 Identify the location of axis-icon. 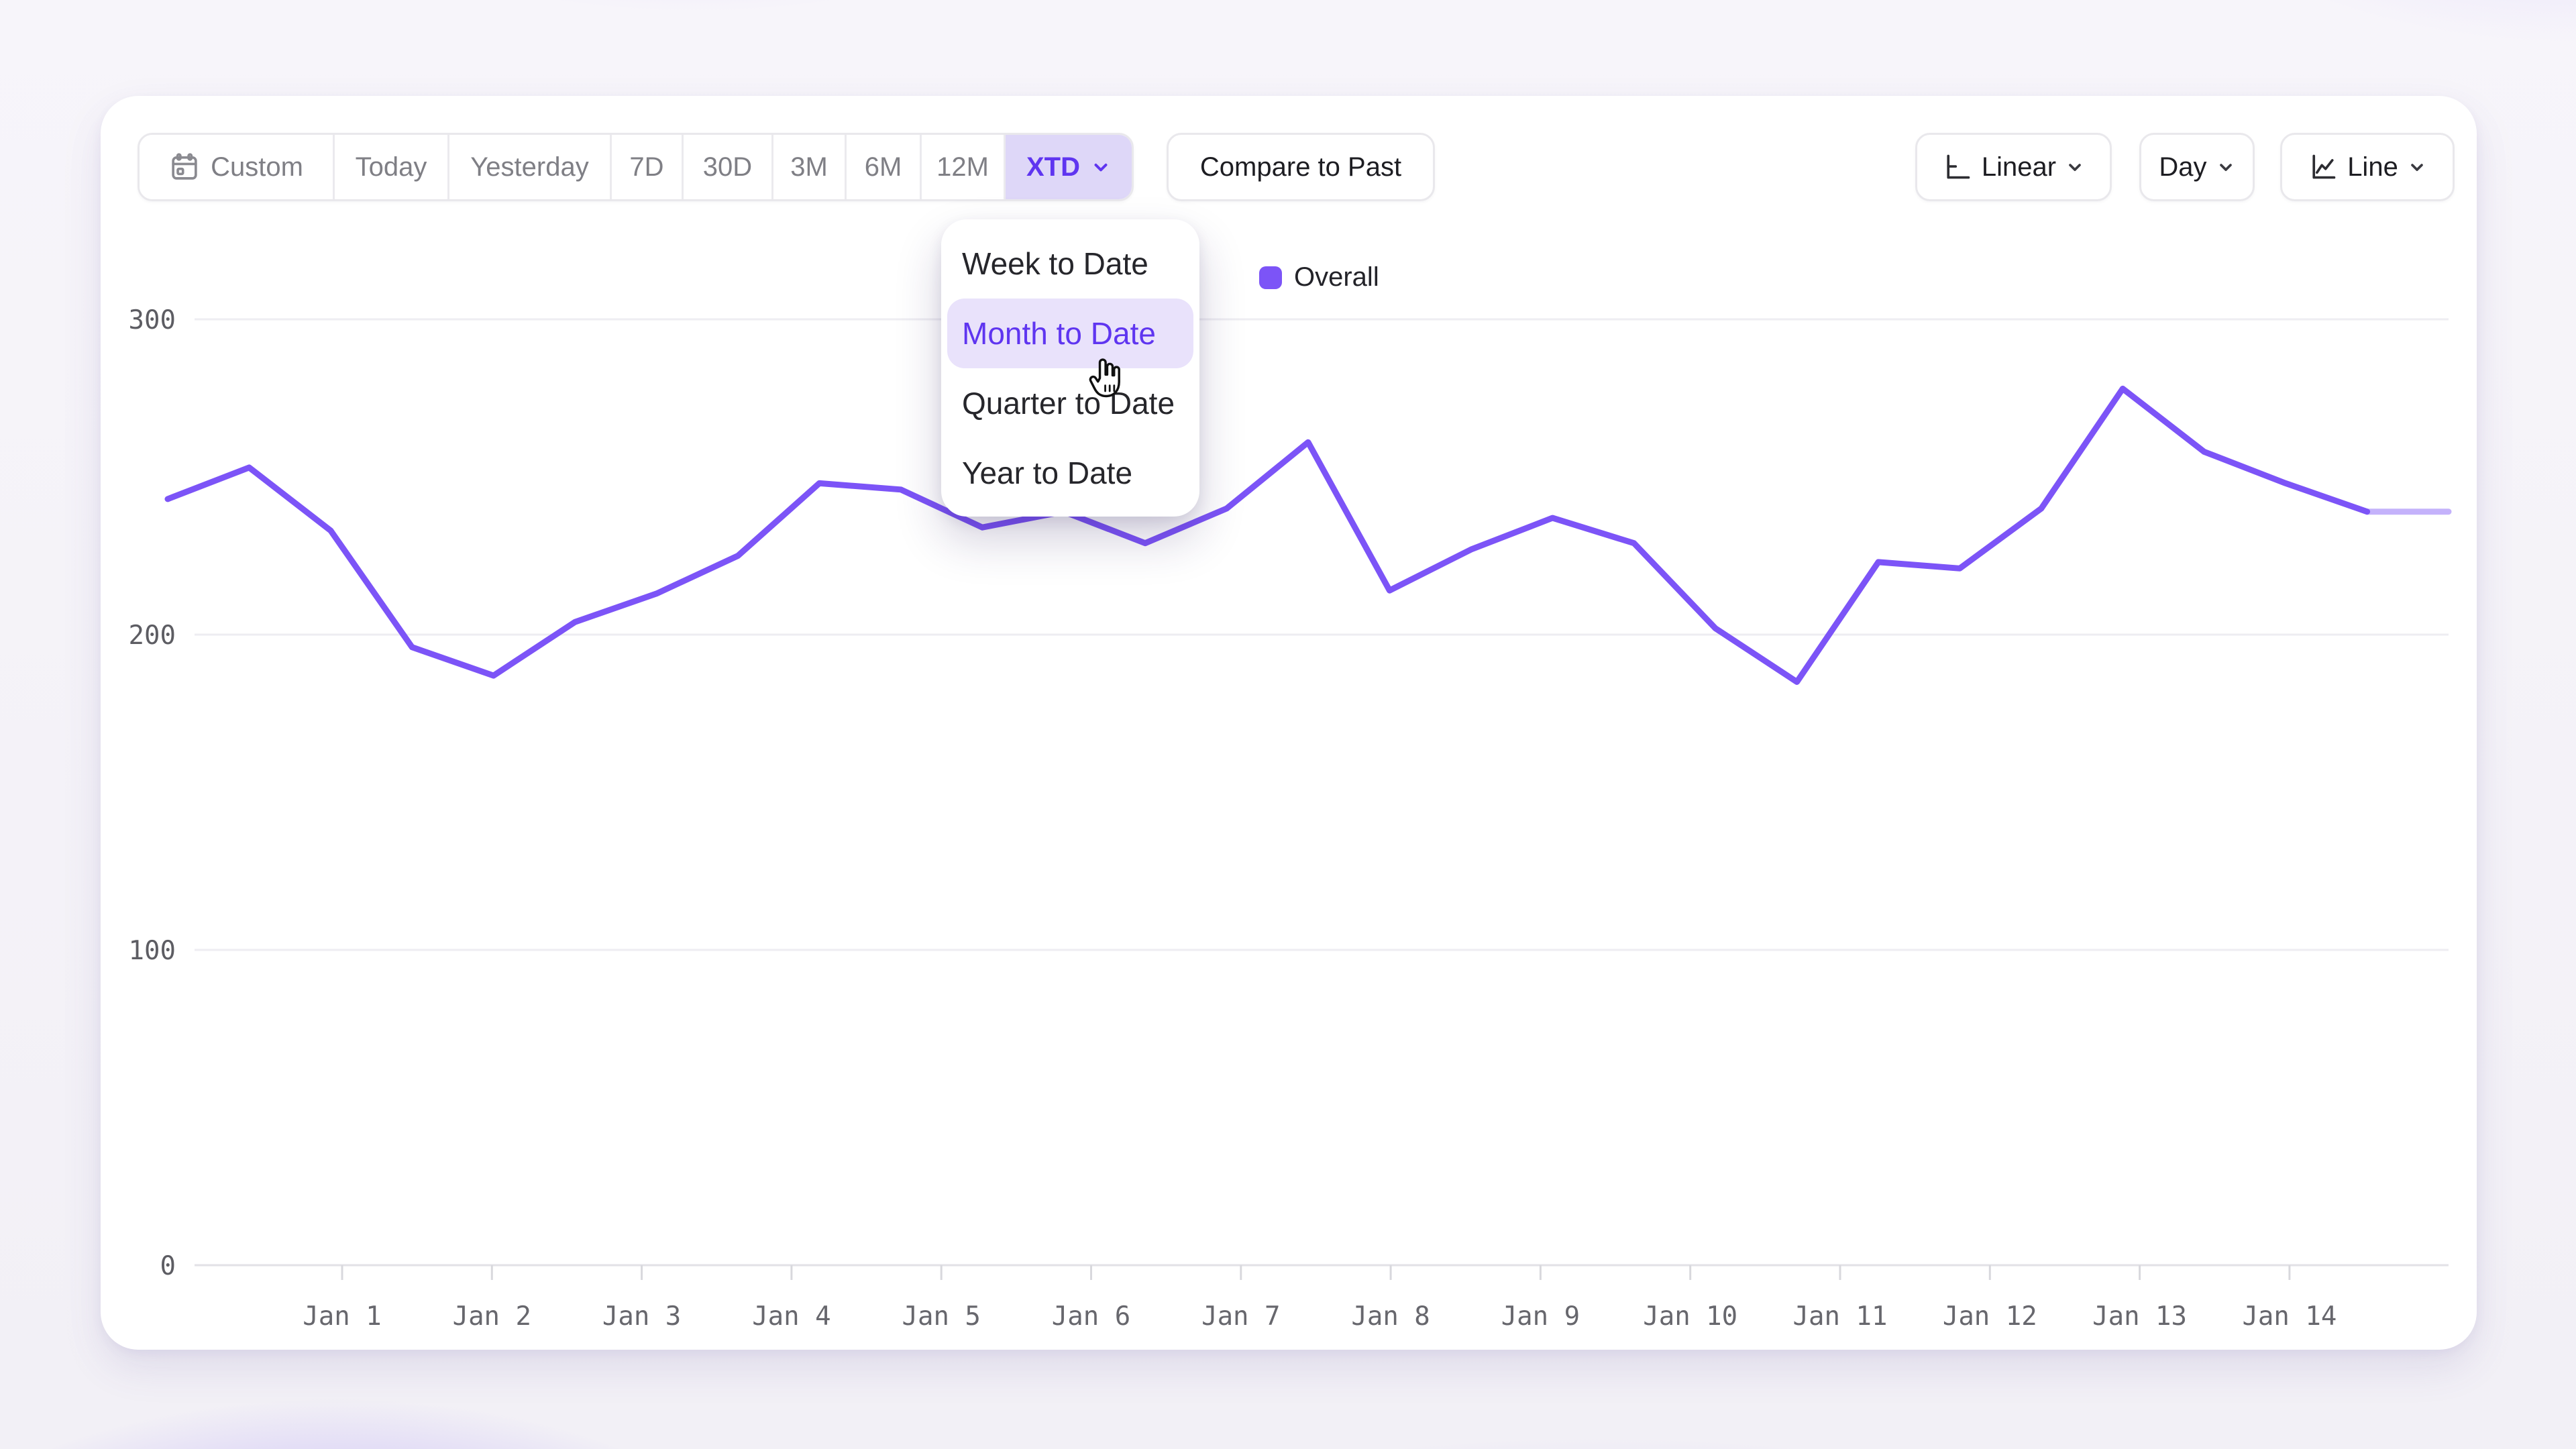
(1957, 167).